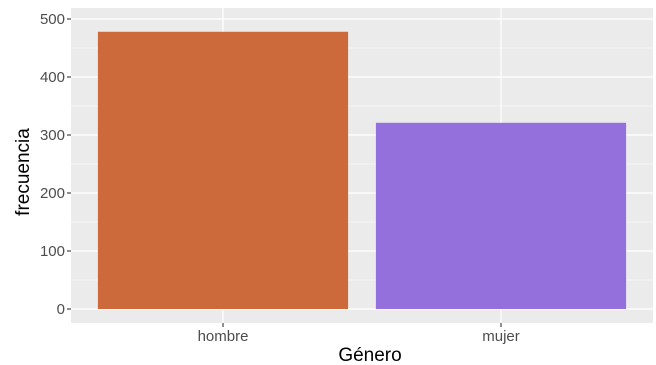 This screenshot has height=365, width=656. Describe the element at coordinates (52, 77) in the screenshot. I see `y-tick-label: 400` at that location.